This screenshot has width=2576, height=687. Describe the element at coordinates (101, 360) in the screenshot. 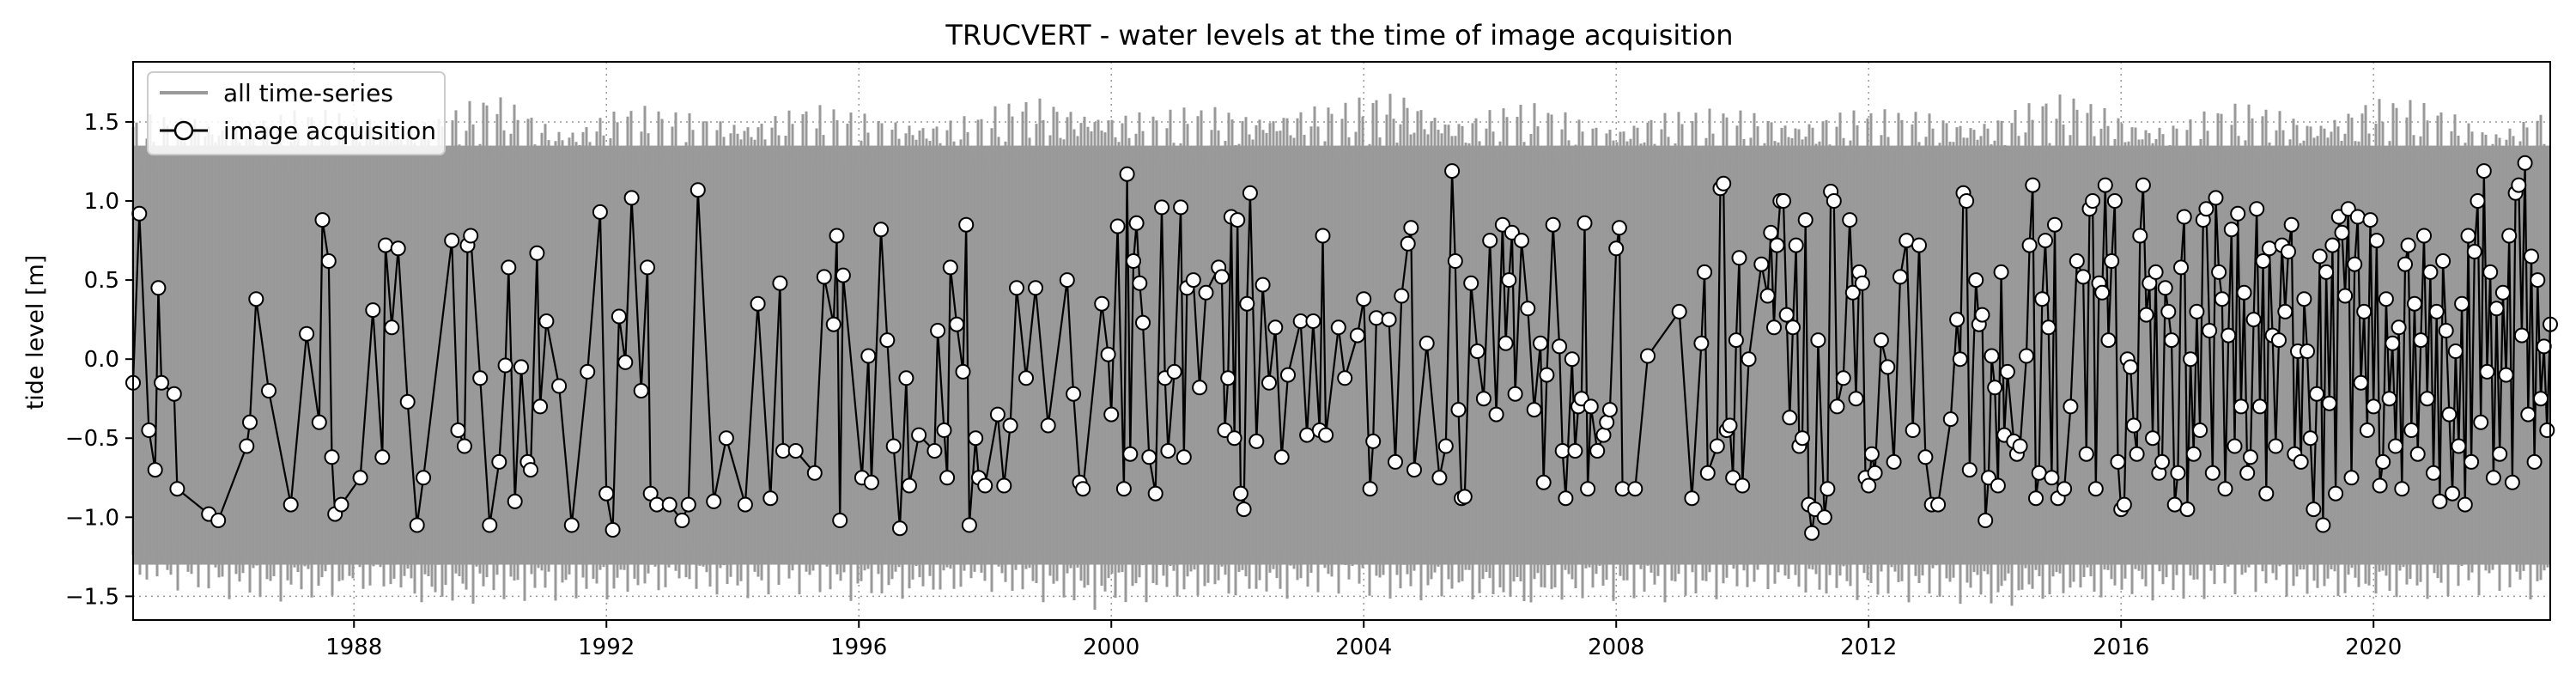

I see `y-tick-label: 0.0` at that location.